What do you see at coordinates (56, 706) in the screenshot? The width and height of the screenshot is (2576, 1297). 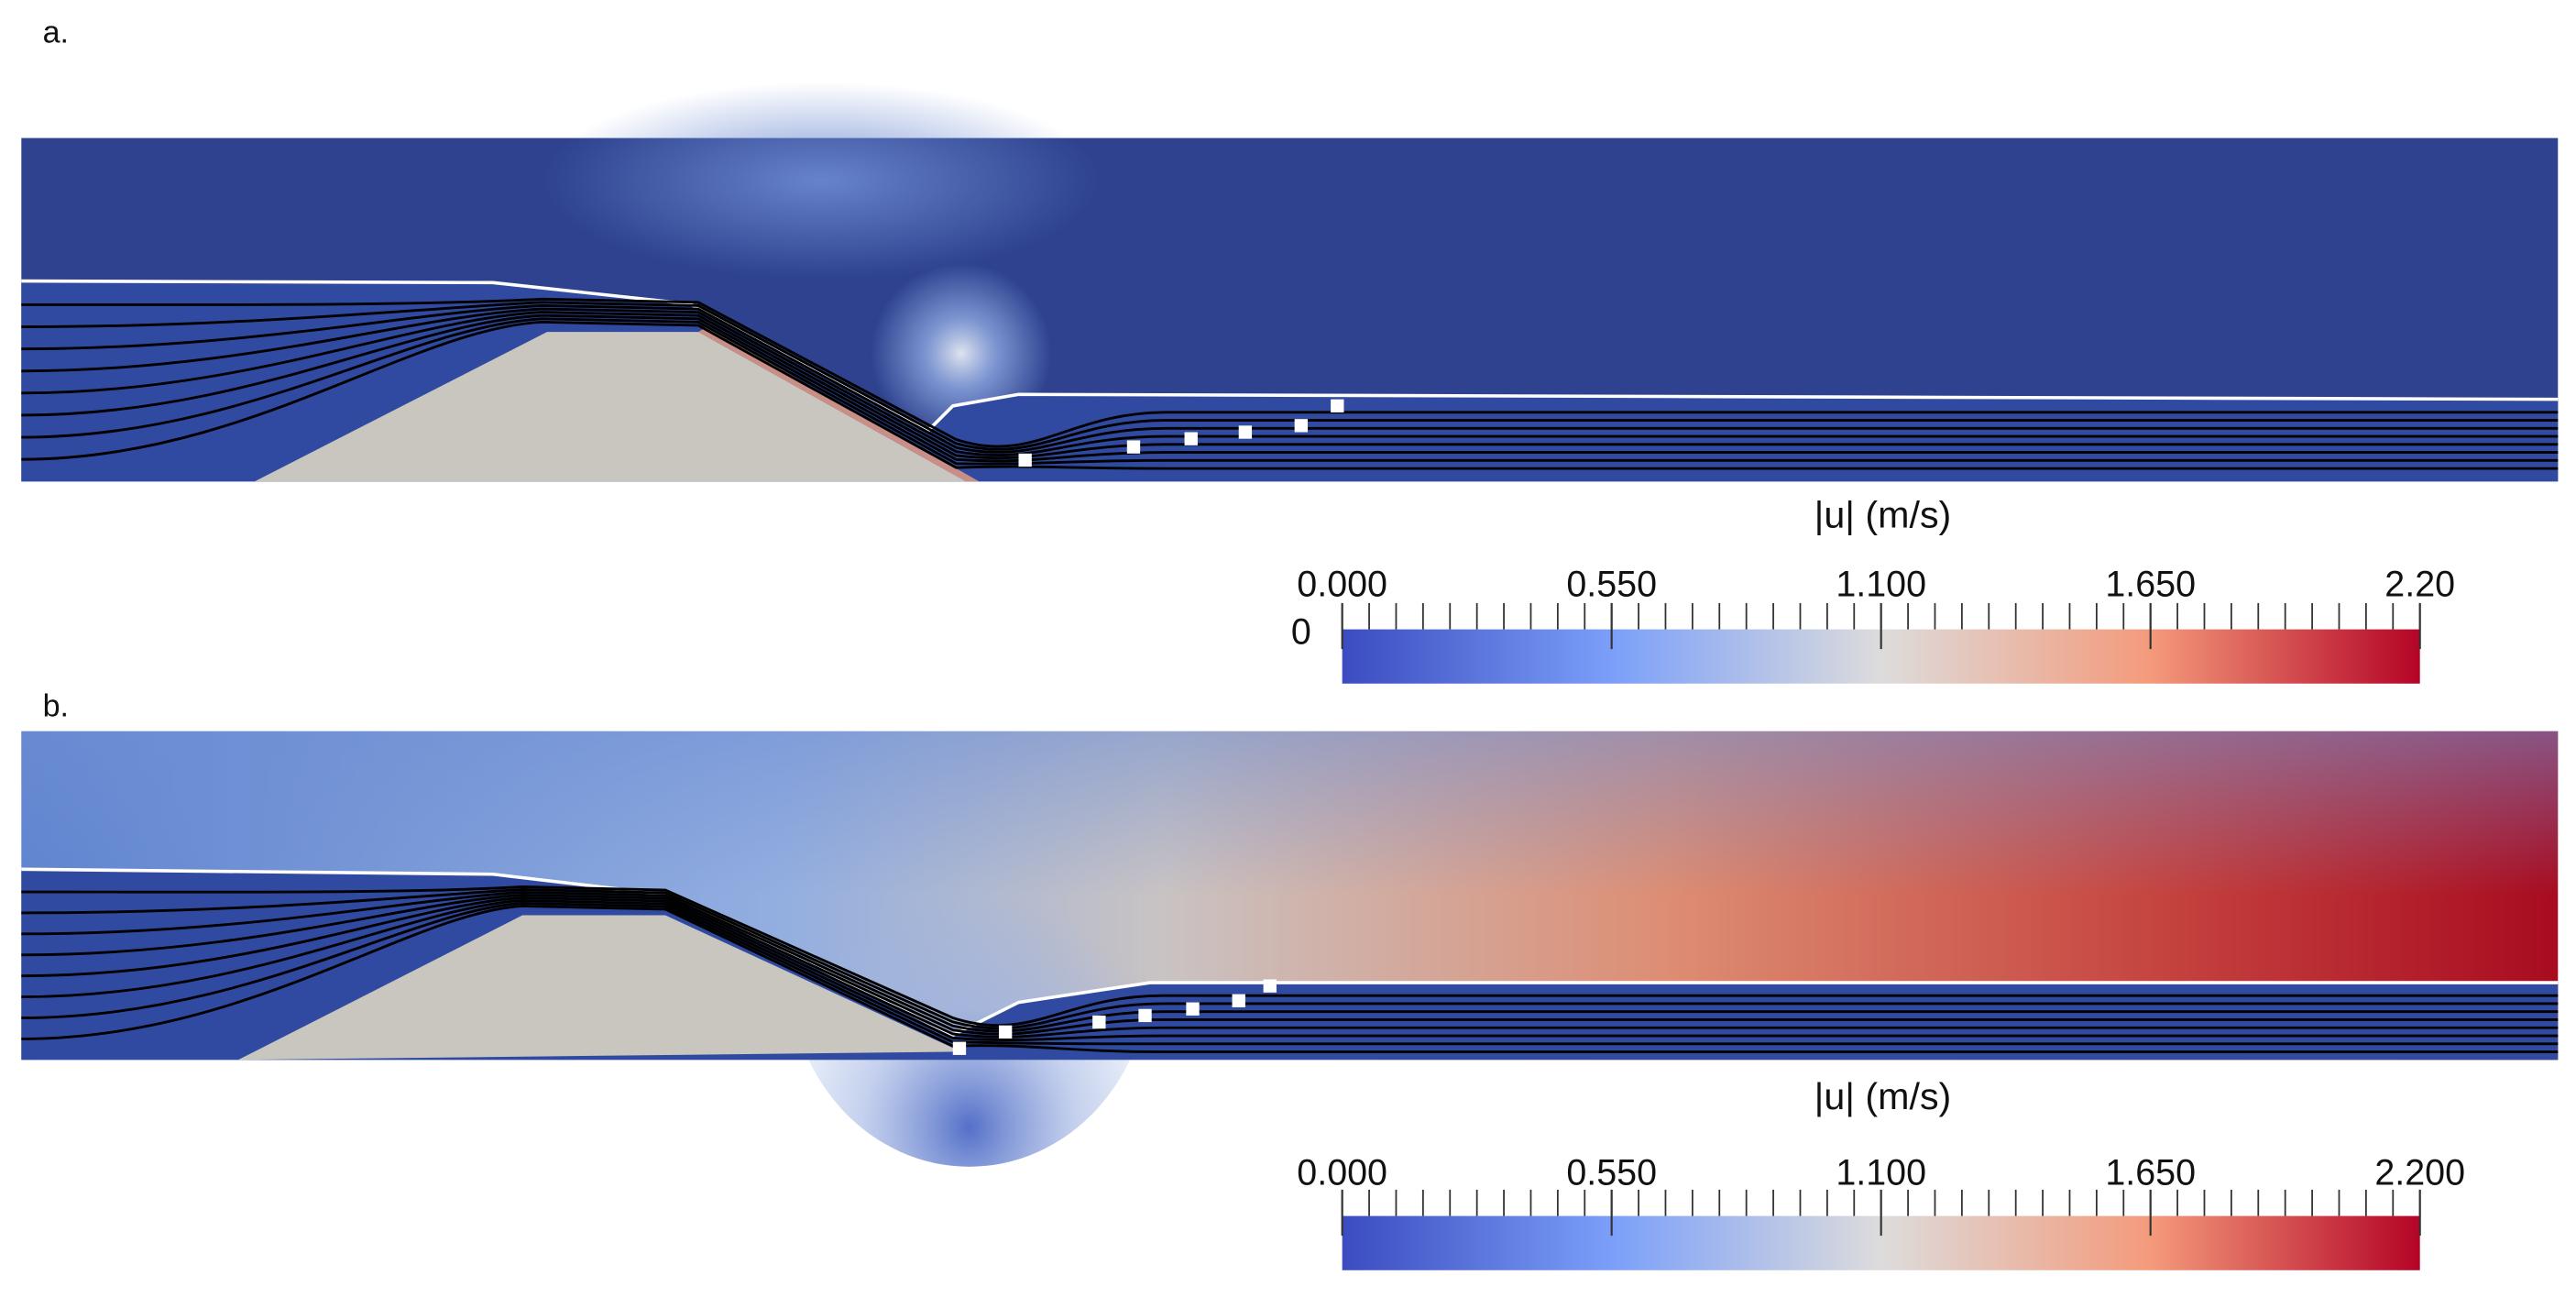 I see `panel-label: b.` at bounding box center [56, 706].